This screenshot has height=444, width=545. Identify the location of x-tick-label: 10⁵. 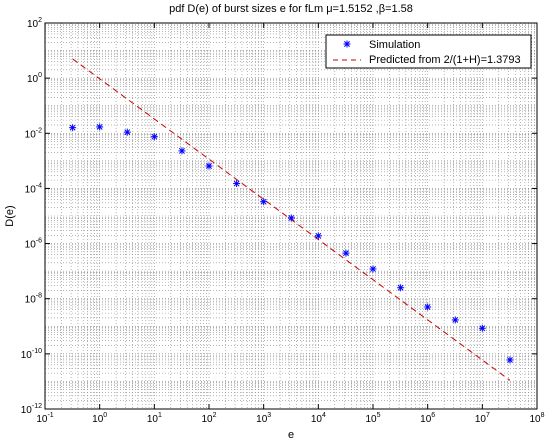
(372, 418).